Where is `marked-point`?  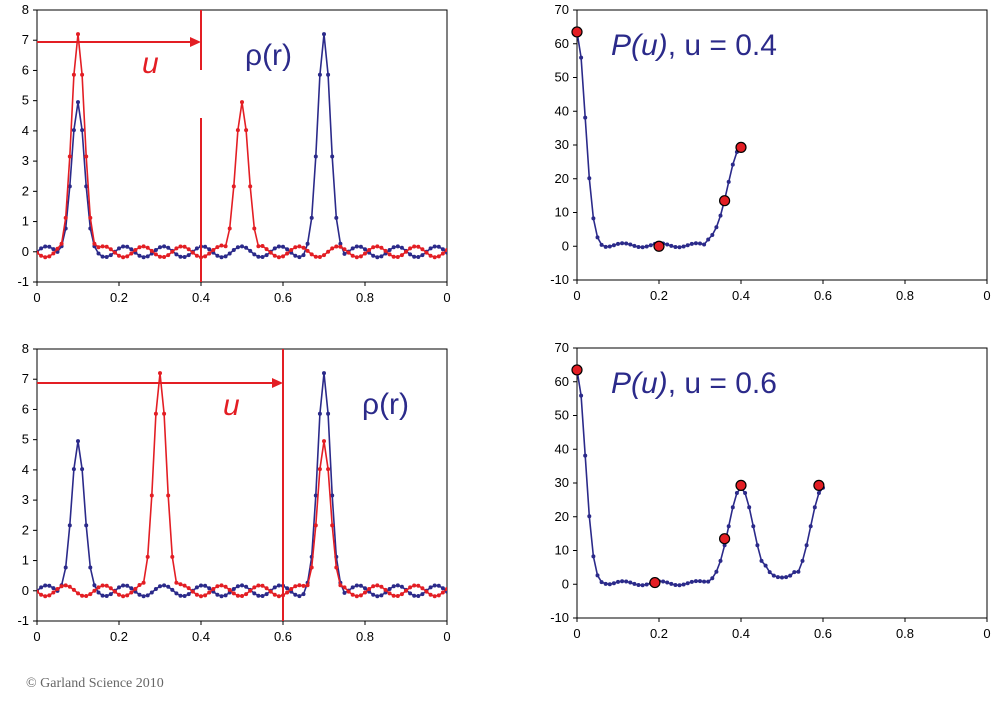
marked-point is located at coordinates (655, 582).